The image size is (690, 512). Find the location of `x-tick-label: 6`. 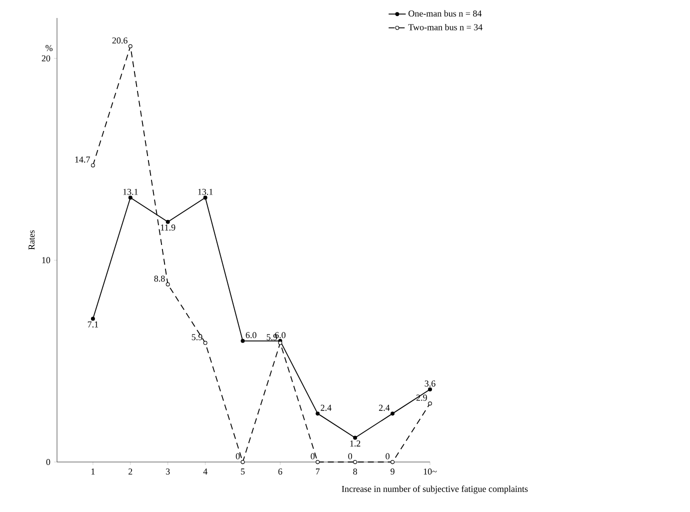

x-tick-label: 6 is located at coordinates (280, 471).